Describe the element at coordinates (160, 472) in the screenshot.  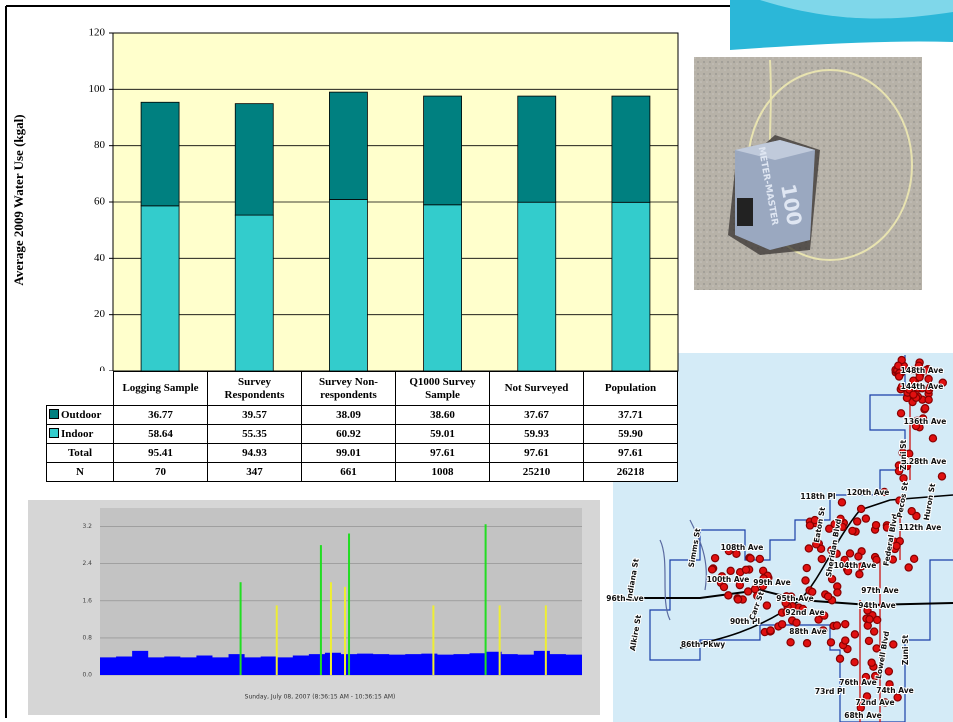
I see `value-cell: 70` at that location.